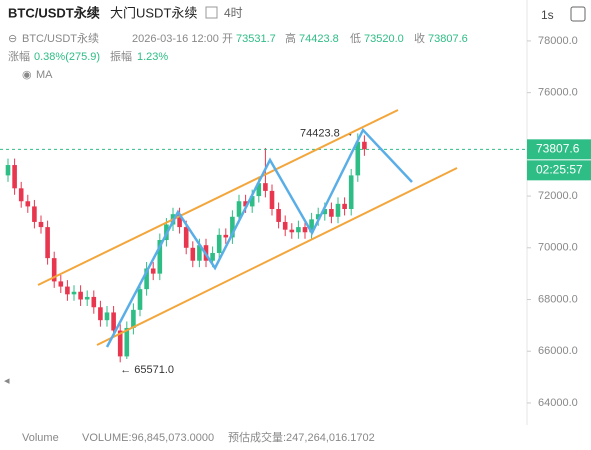 Image resolution: width=591 pixels, height=450 pixels. I want to click on y-tick-label: 78000.0, so click(558, 41).